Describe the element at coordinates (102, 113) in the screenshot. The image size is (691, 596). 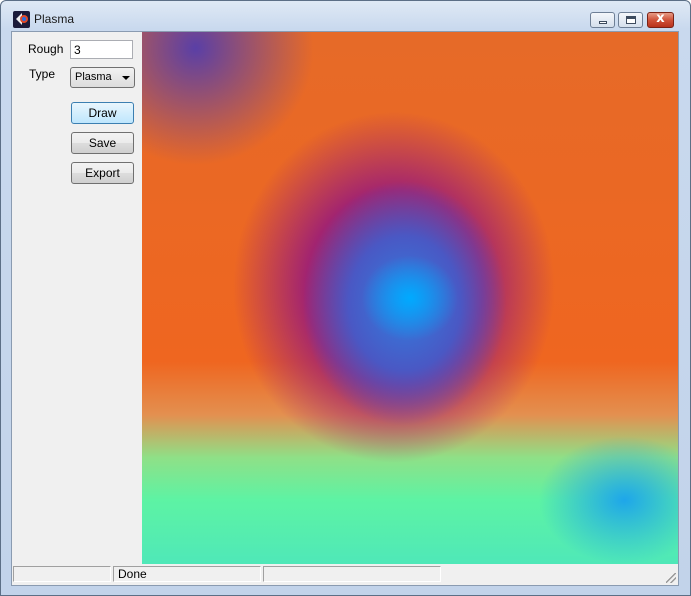
I see `draw-button: Draw` at that location.